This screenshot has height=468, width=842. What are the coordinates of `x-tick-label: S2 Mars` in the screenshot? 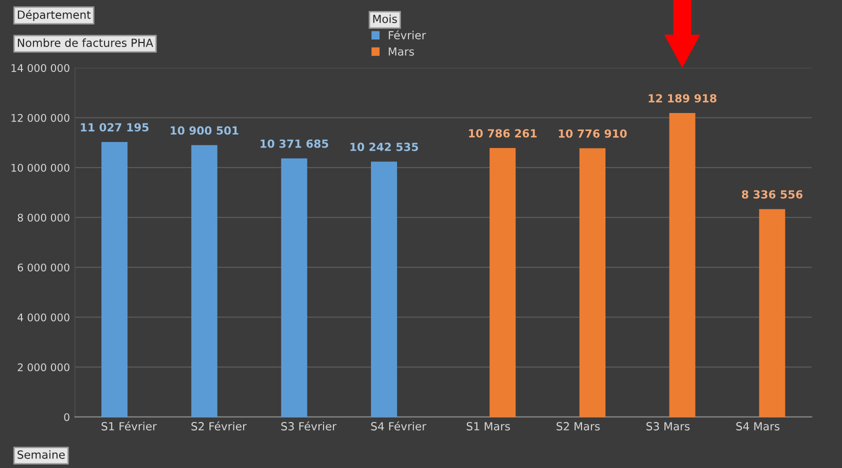 It's located at (578, 426).